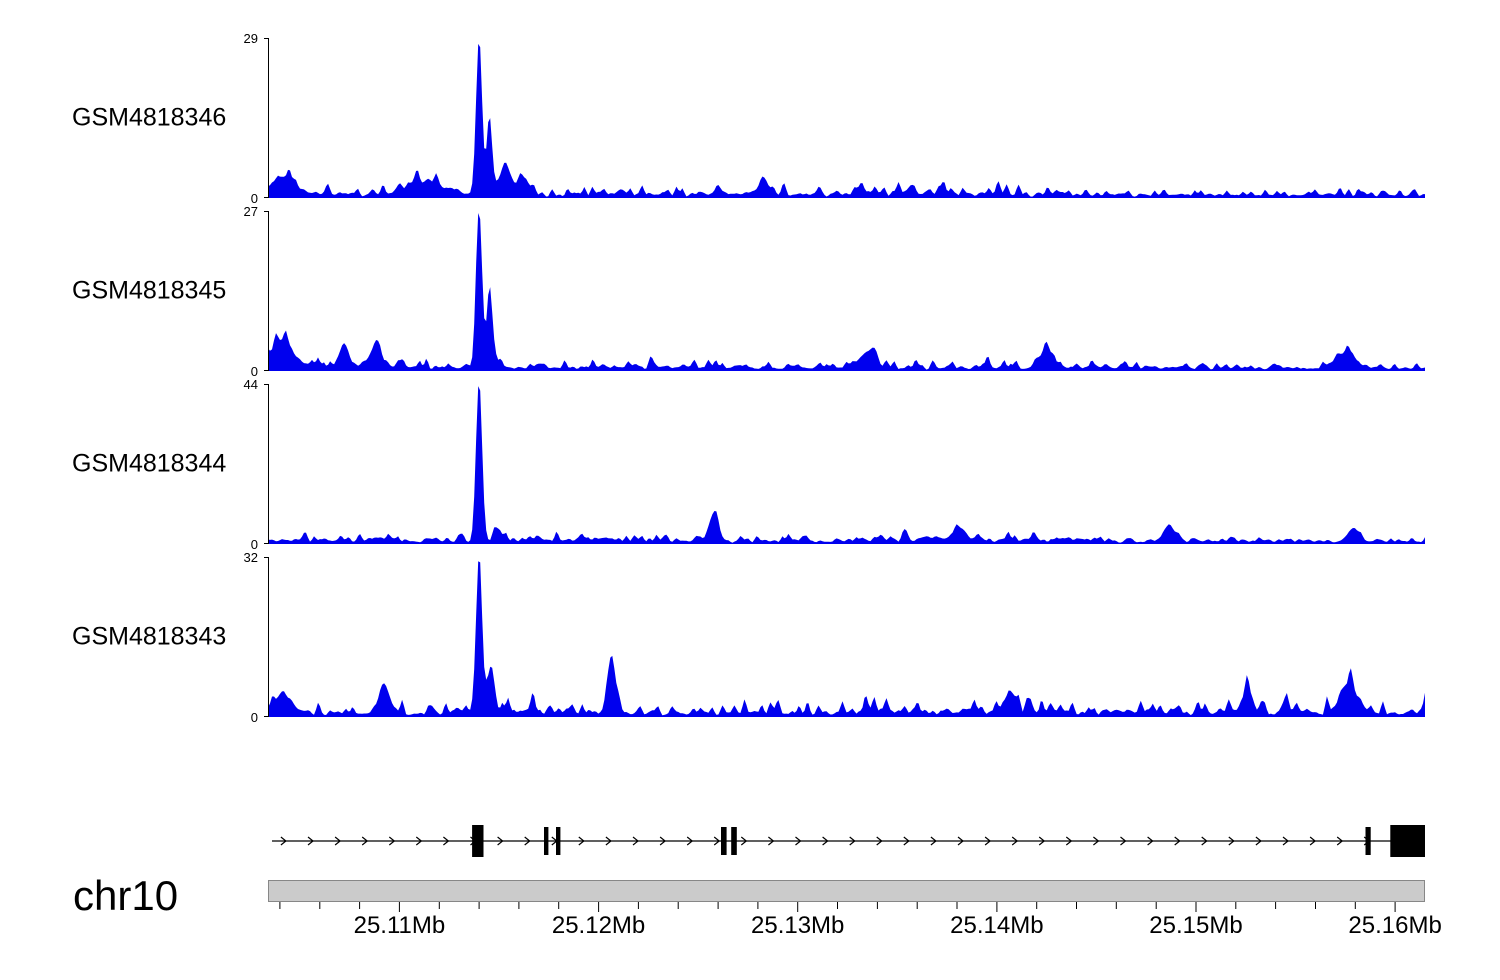 Image resolution: width=1500 pixels, height=980 pixels. Describe the element at coordinates (250, 211) in the screenshot. I see `y-axis-max-label: 27` at that location.